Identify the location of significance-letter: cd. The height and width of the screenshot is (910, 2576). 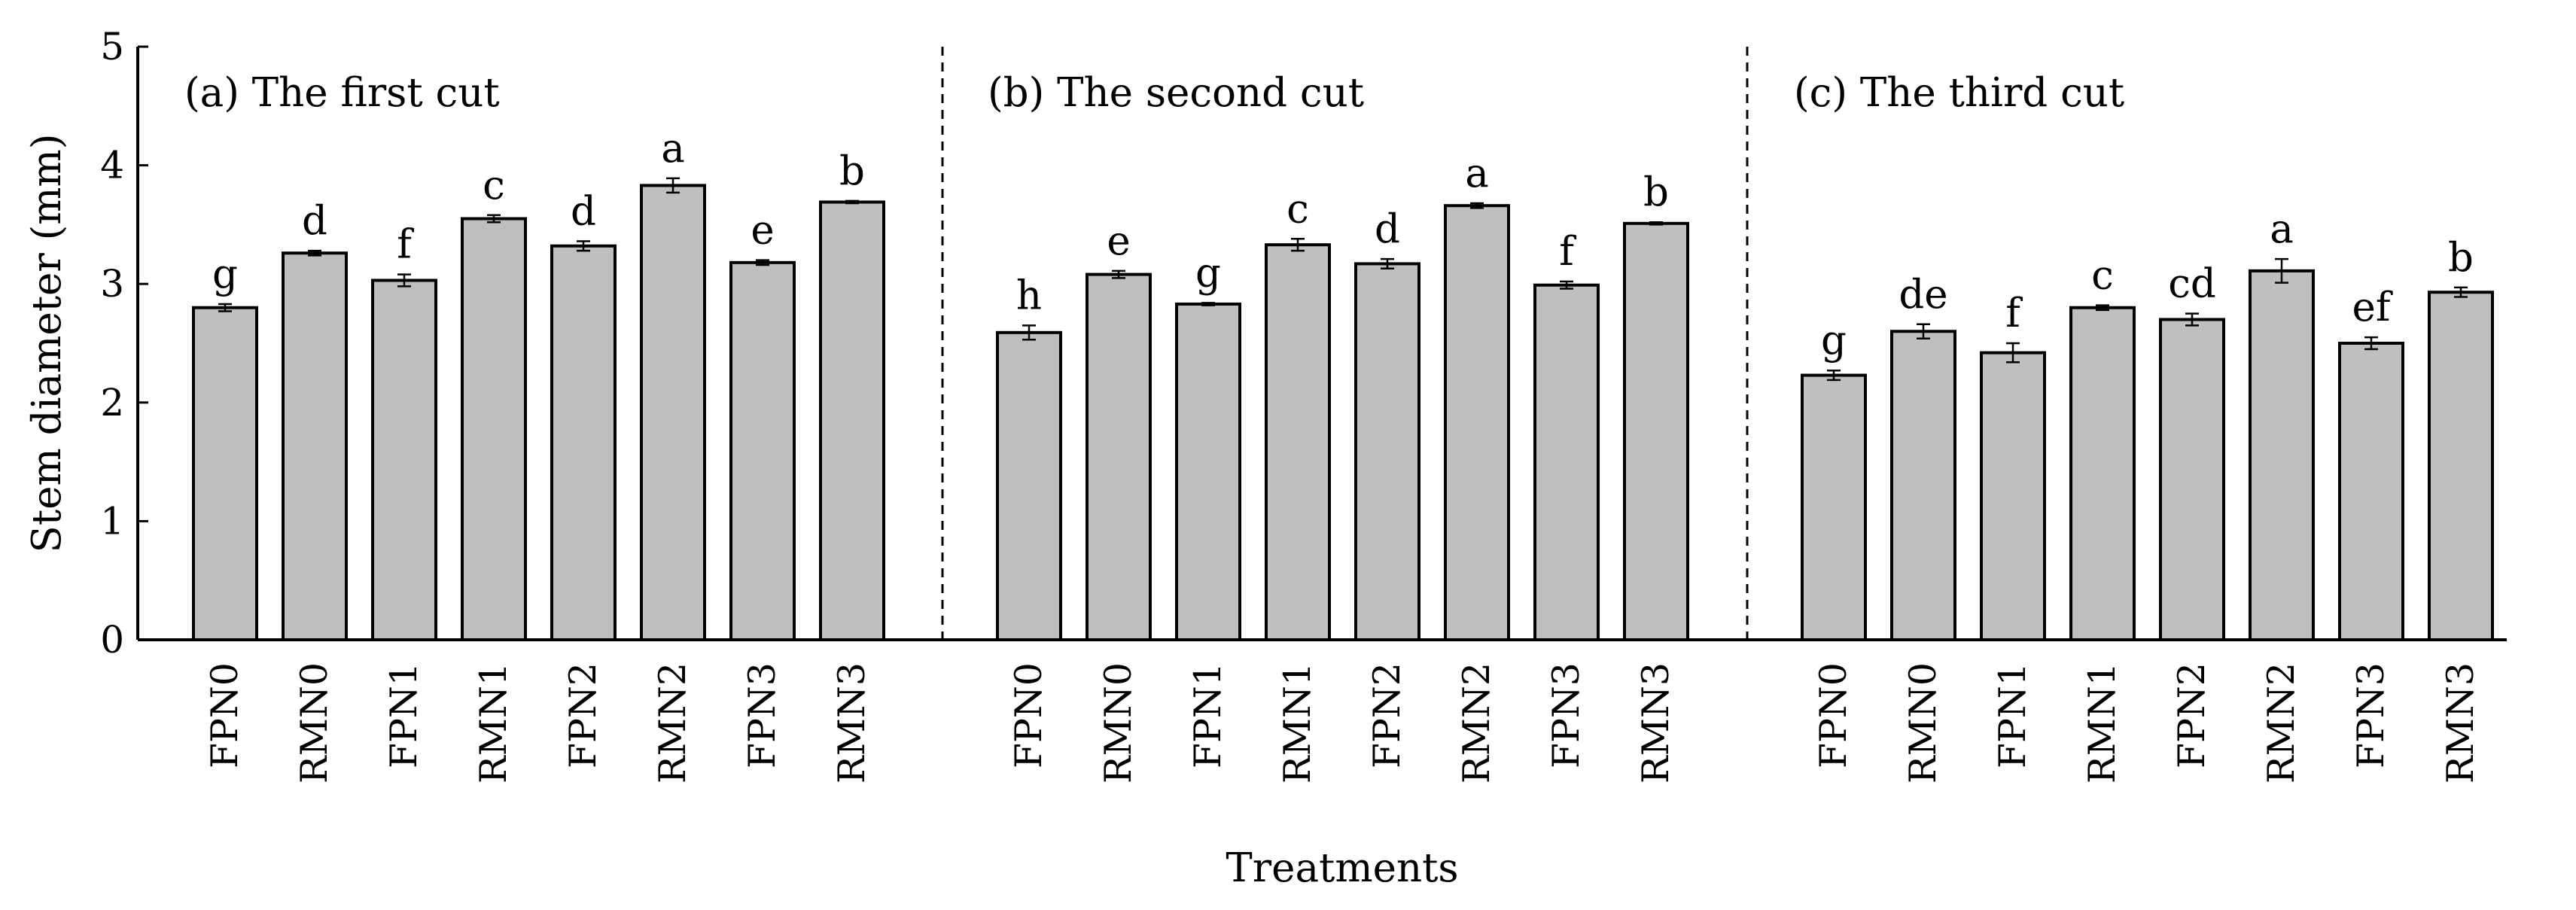
(2192, 284).